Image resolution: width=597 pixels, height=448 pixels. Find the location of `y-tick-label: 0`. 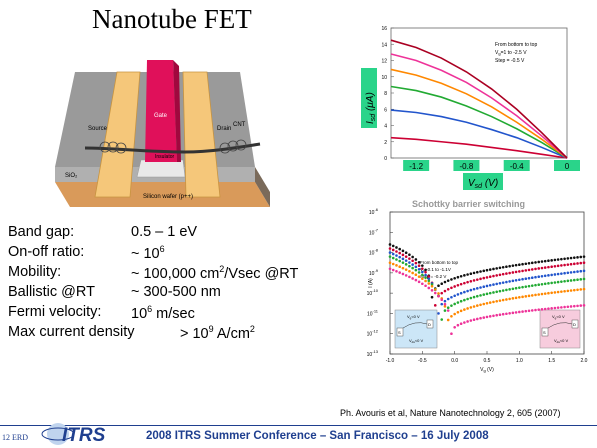

y-tick-label: 0 is located at coordinates (385, 159).